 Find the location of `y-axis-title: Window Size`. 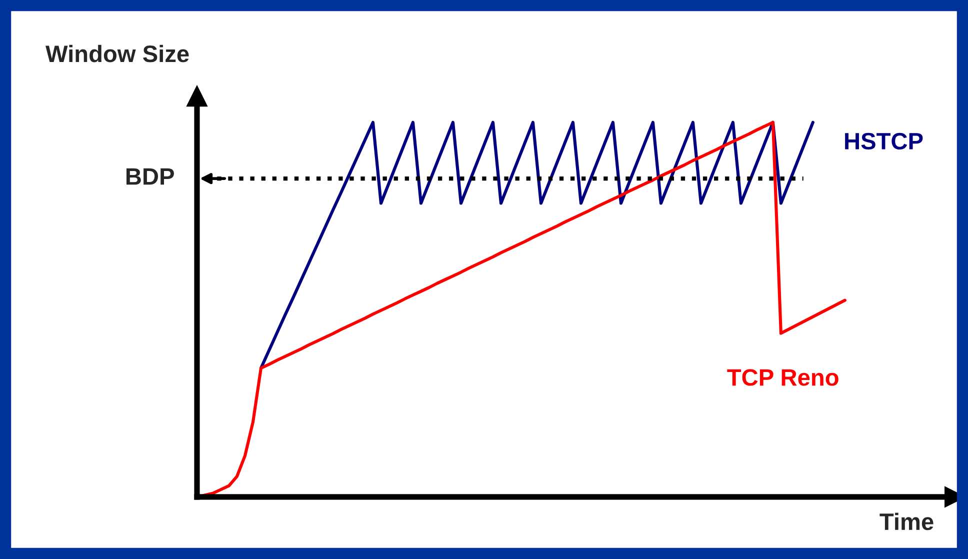

y-axis-title: Window Size is located at coordinates (117, 53).